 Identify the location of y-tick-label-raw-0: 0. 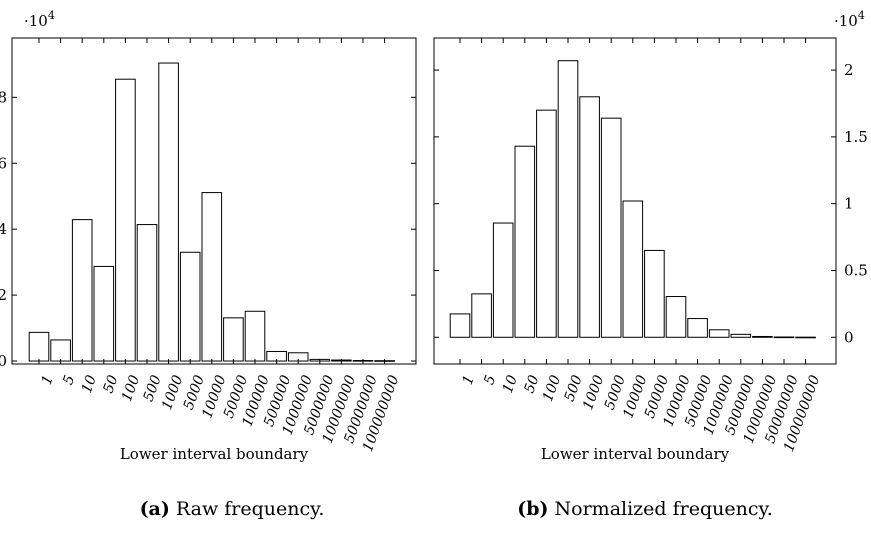
(3, 361).